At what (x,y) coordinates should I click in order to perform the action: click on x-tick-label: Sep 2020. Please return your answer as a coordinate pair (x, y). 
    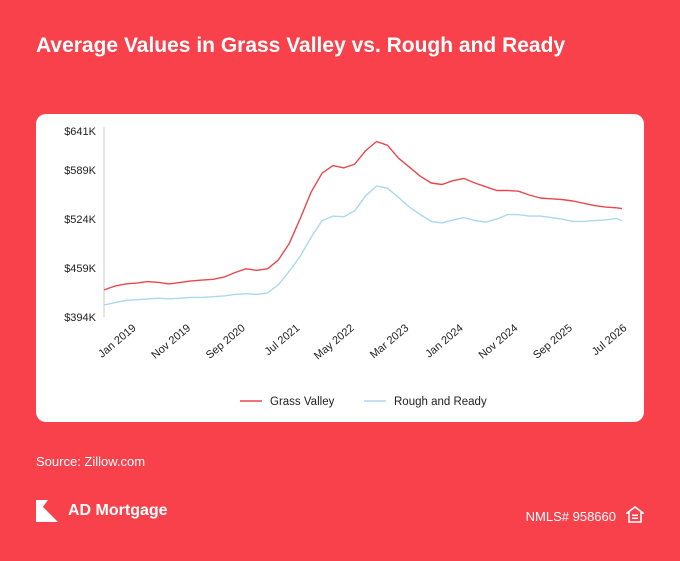
    Looking at the image, I should click on (226, 341).